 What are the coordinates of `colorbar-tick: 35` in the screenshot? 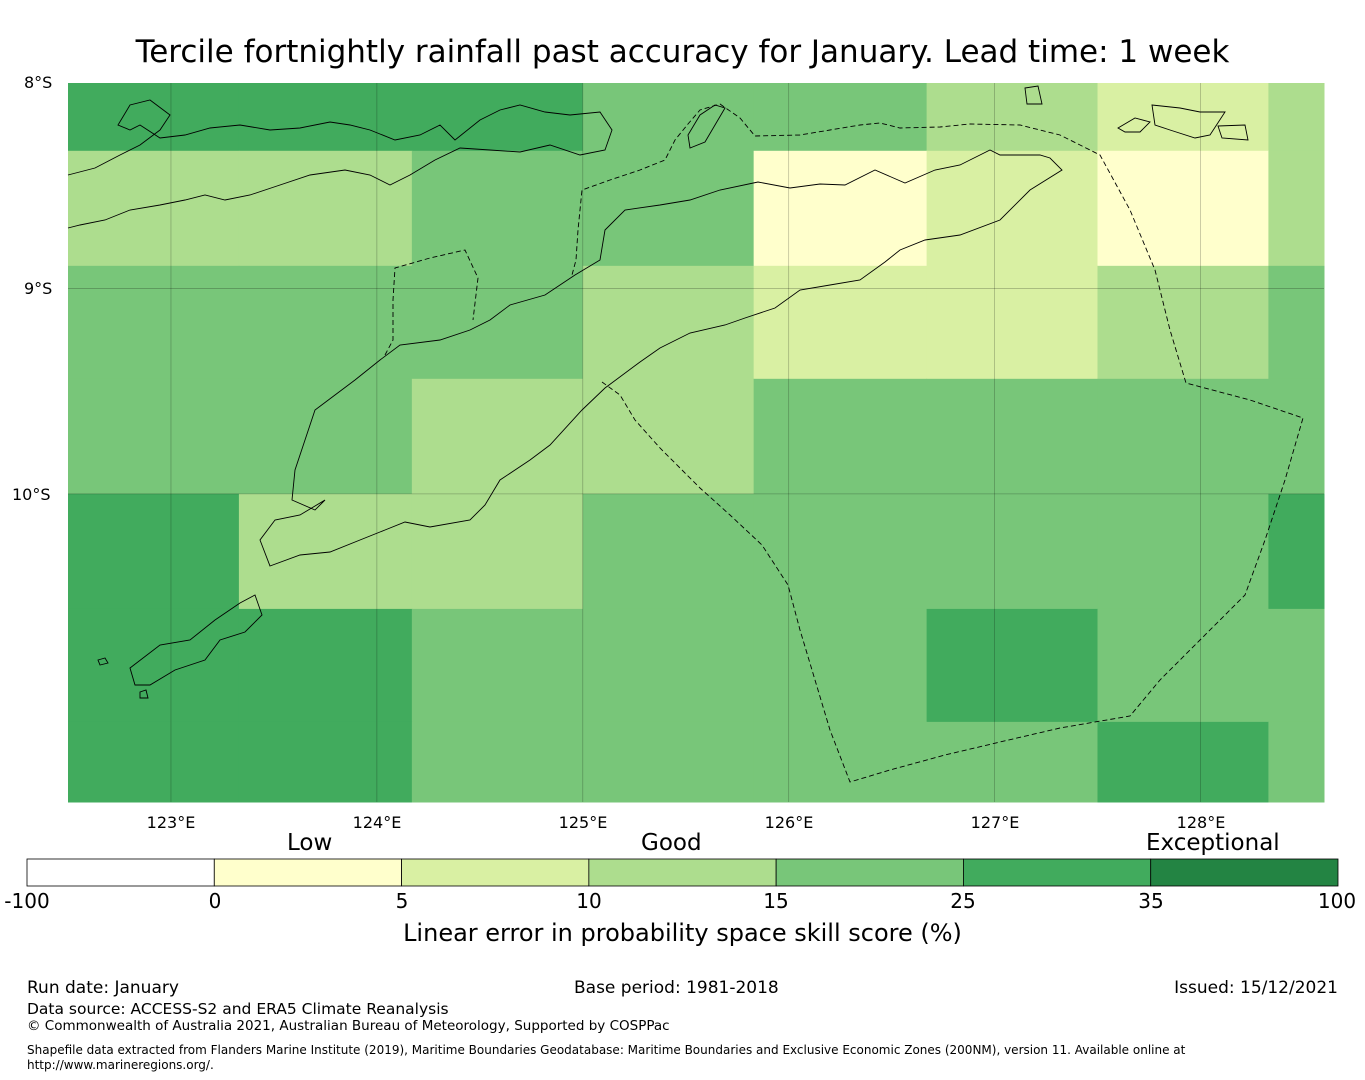 It's located at (1151, 901).